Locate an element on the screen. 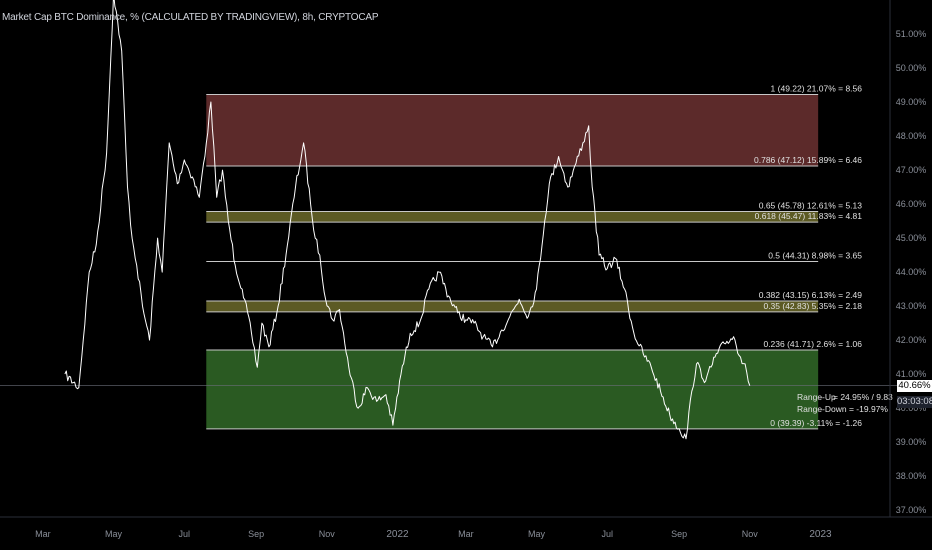  fib-level-label: 0 (39.39) -3.11% = -1.26 is located at coordinates (816, 423).